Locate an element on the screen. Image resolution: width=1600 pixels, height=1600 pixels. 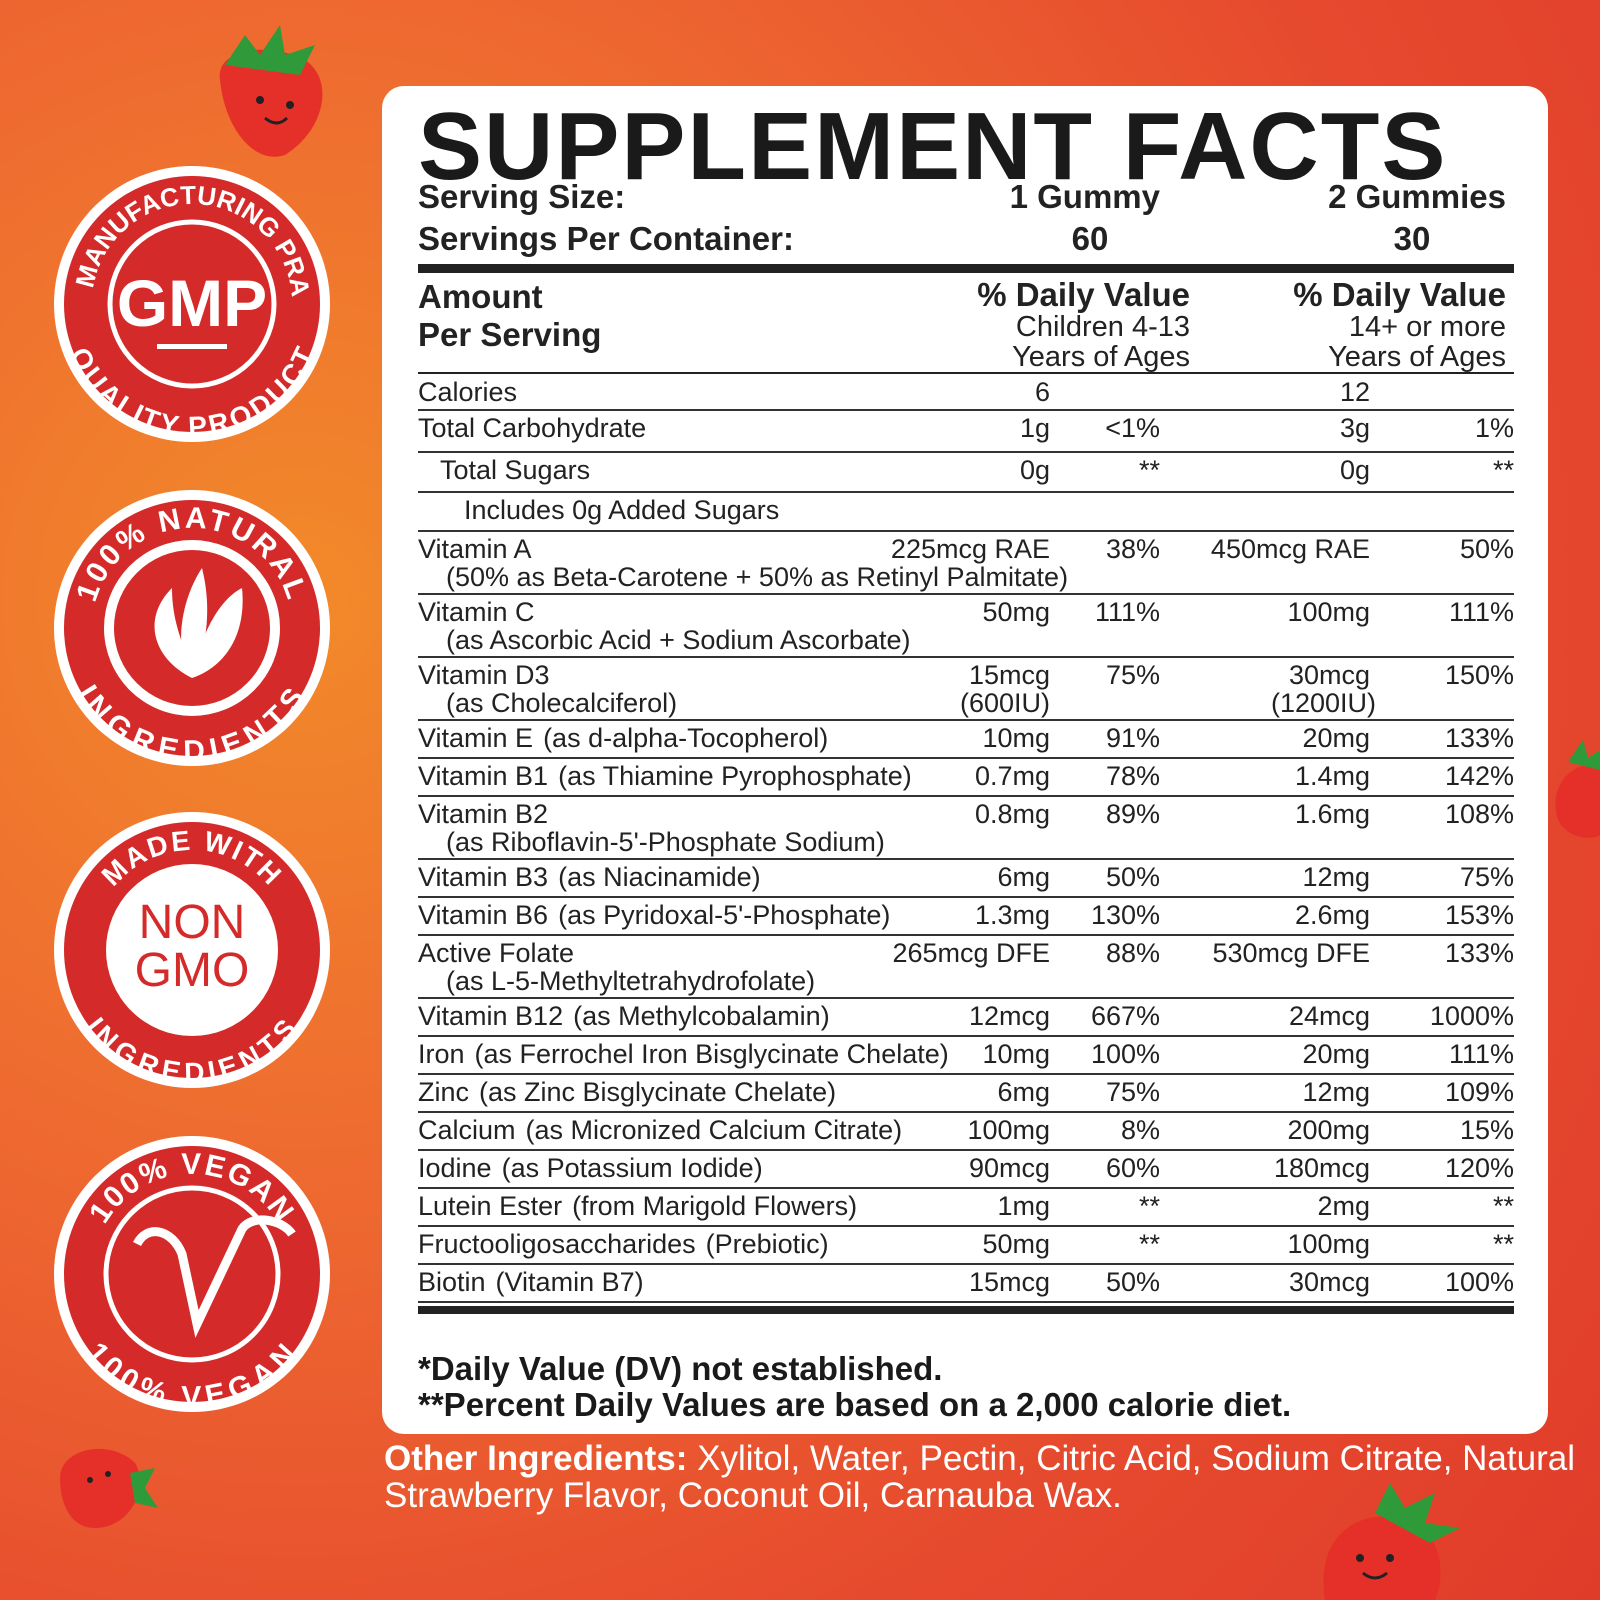
non-text: NON is located at coordinates (192, 922).